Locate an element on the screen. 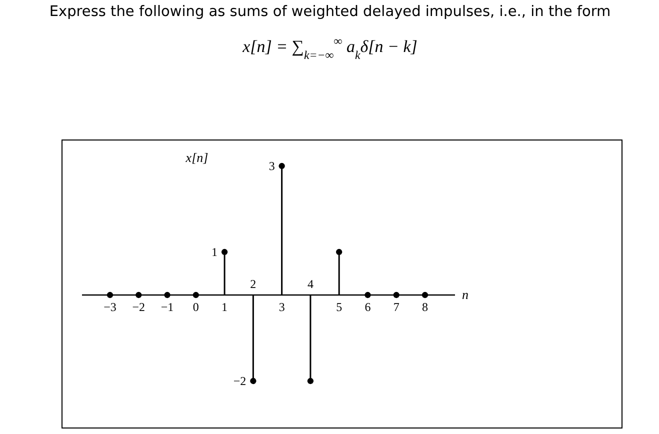 The width and height of the screenshot is (659, 434). x-tick-label: −3 is located at coordinates (110, 307).